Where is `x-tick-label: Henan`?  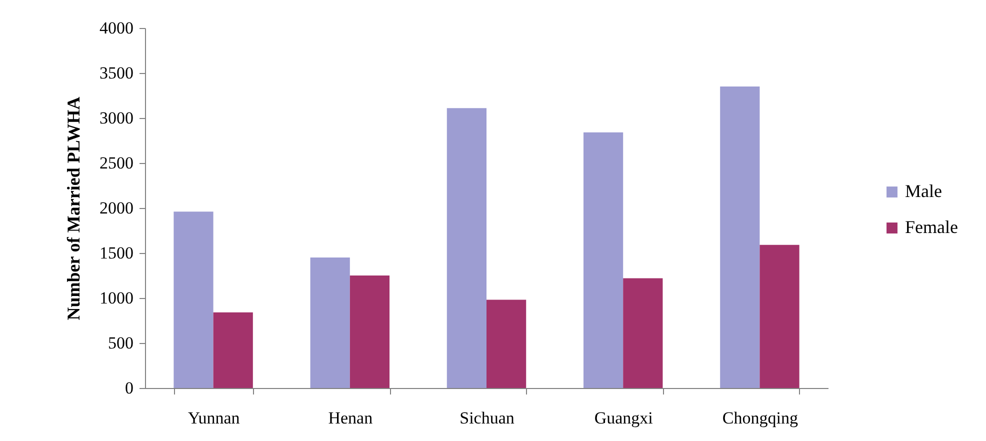 x-tick-label: Henan is located at coordinates (351, 418).